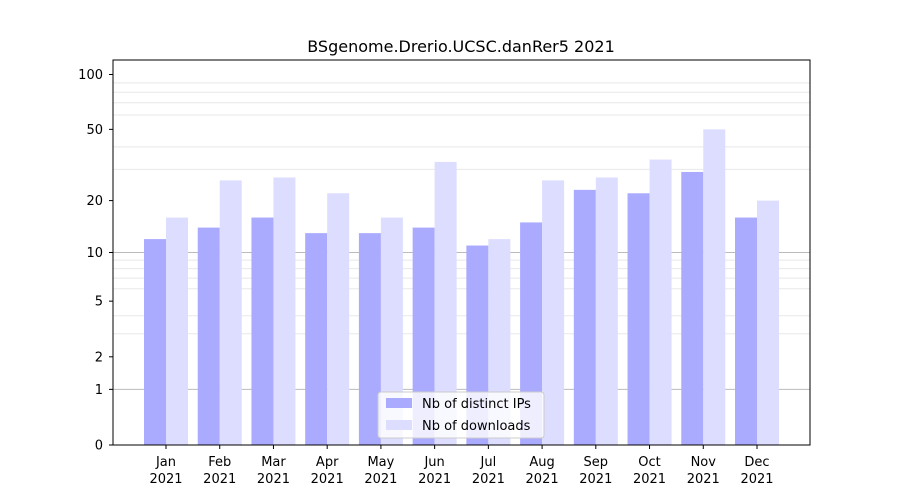 Image resolution: width=900 pixels, height=500 pixels. What do you see at coordinates (273, 462) in the screenshot?
I see `x-tick-label-month: Mar` at bounding box center [273, 462].